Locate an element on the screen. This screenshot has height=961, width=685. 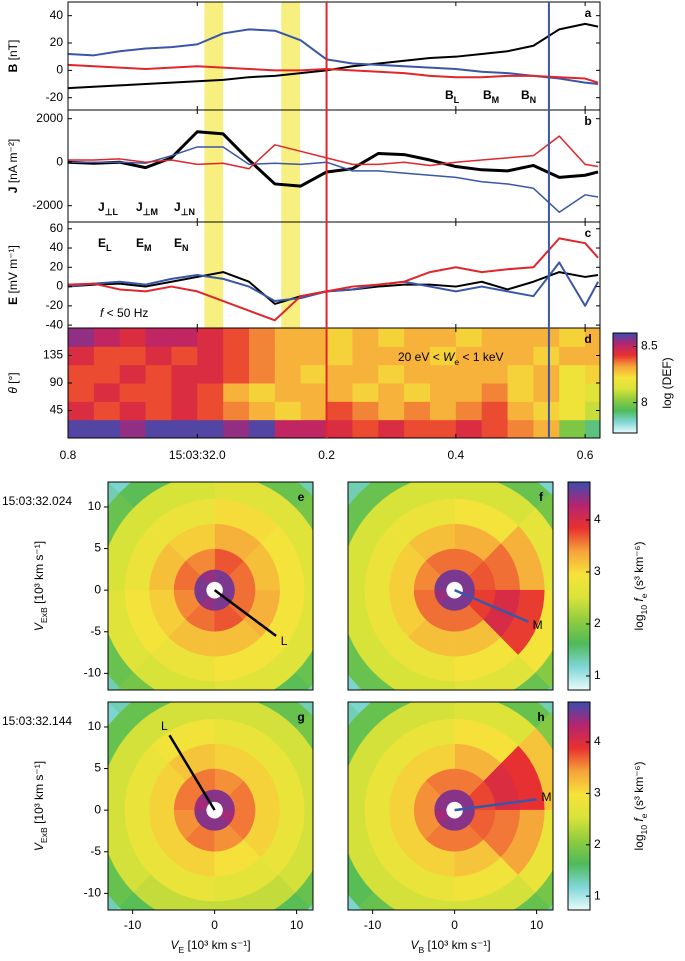
panel-label: h is located at coordinates (540, 717).